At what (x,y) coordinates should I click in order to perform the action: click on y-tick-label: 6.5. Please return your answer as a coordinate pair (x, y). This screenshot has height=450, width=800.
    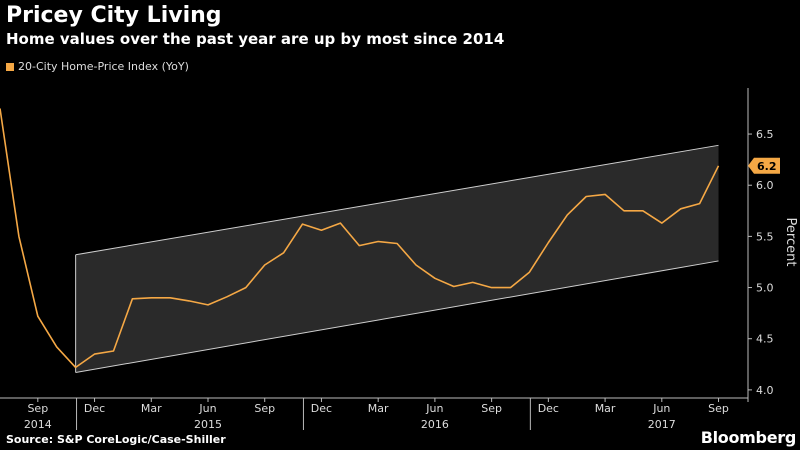
    Looking at the image, I should click on (765, 134).